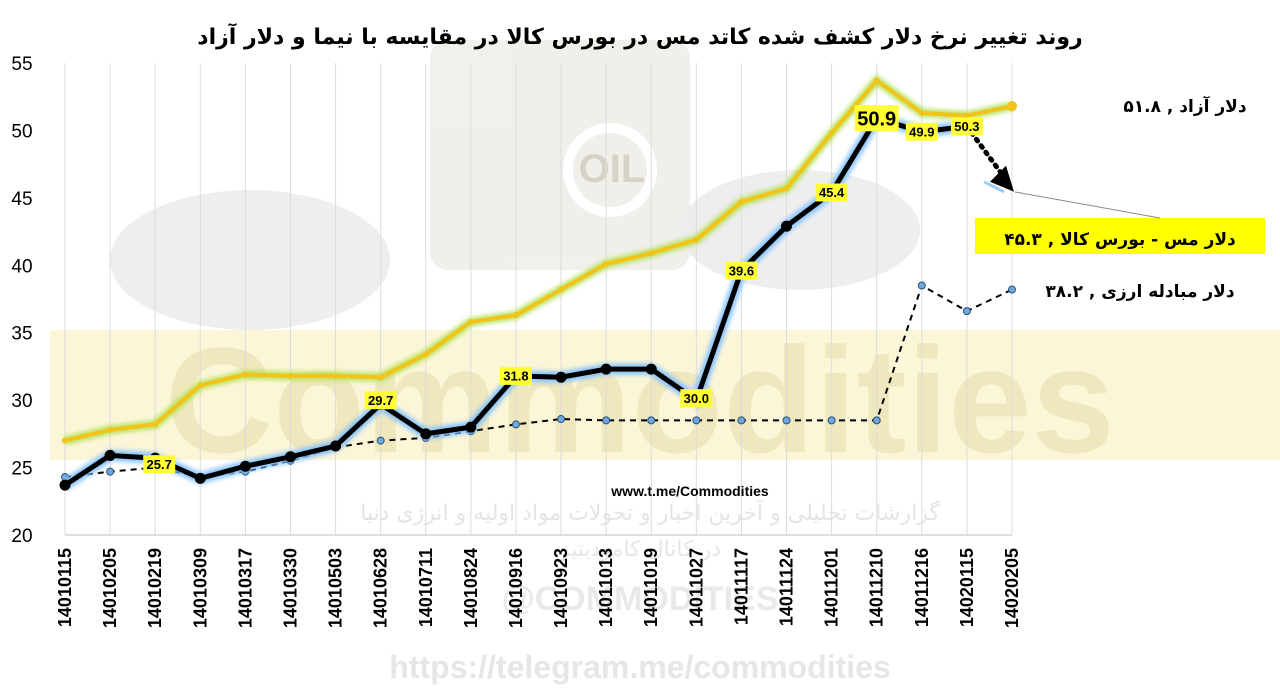 Image resolution: width=1280 pixels, height=690 pixels. Describe the element at coordinates (336, 588) in the screenshot. I see `x-tick-label: 14010503` at that location.